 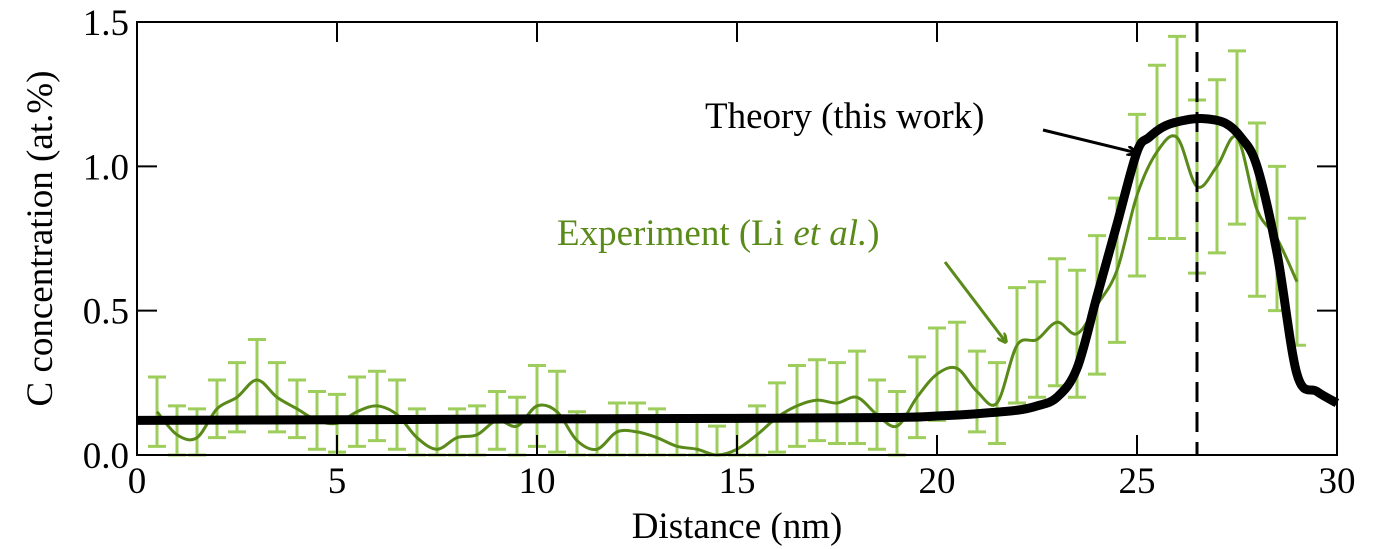 I want to click on x-tick-label: 10, so click(x=537, y=481).